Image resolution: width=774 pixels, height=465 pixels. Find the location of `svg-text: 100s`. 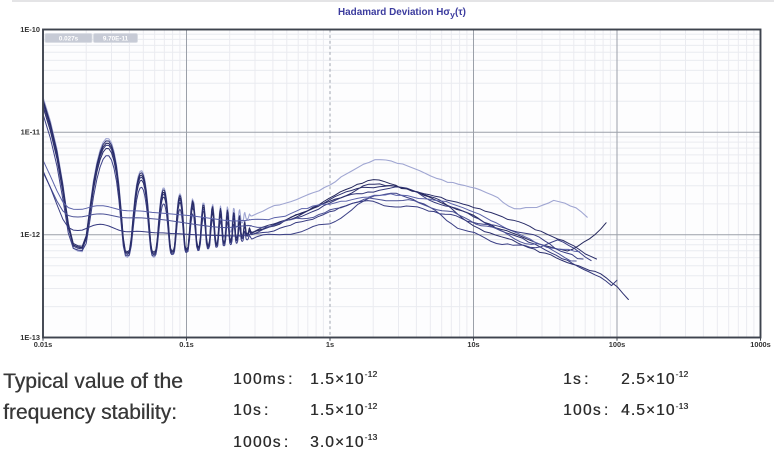

svg-text: 100s is located at coordinates (617, 344).